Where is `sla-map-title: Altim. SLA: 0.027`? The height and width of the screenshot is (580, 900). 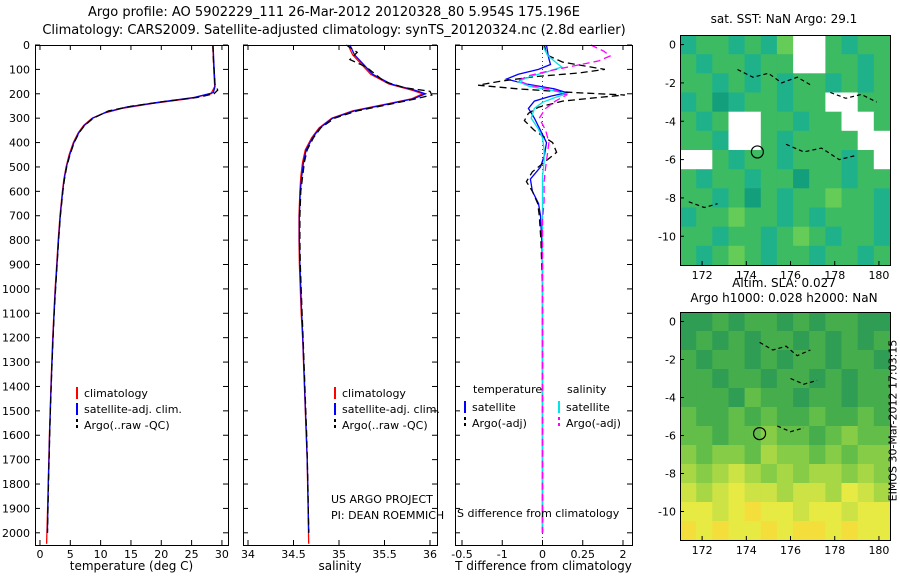
sla-map-title: Altim. SLA: 0.027 is located at coordinates (784, 283).